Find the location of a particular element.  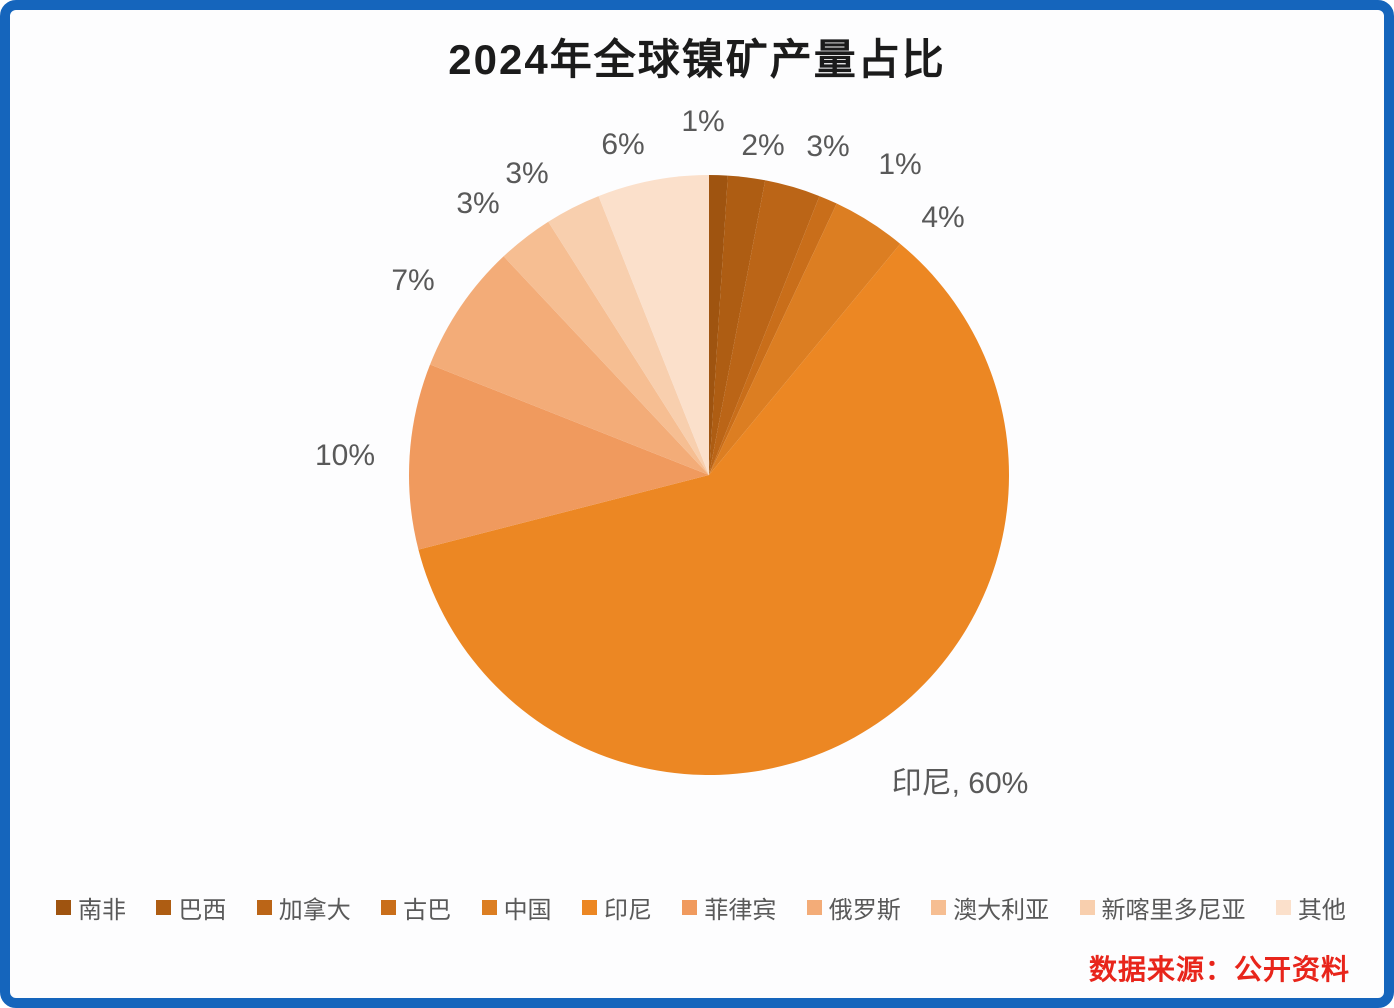

legend-label: 中国 is located at coordinates (527, 910).